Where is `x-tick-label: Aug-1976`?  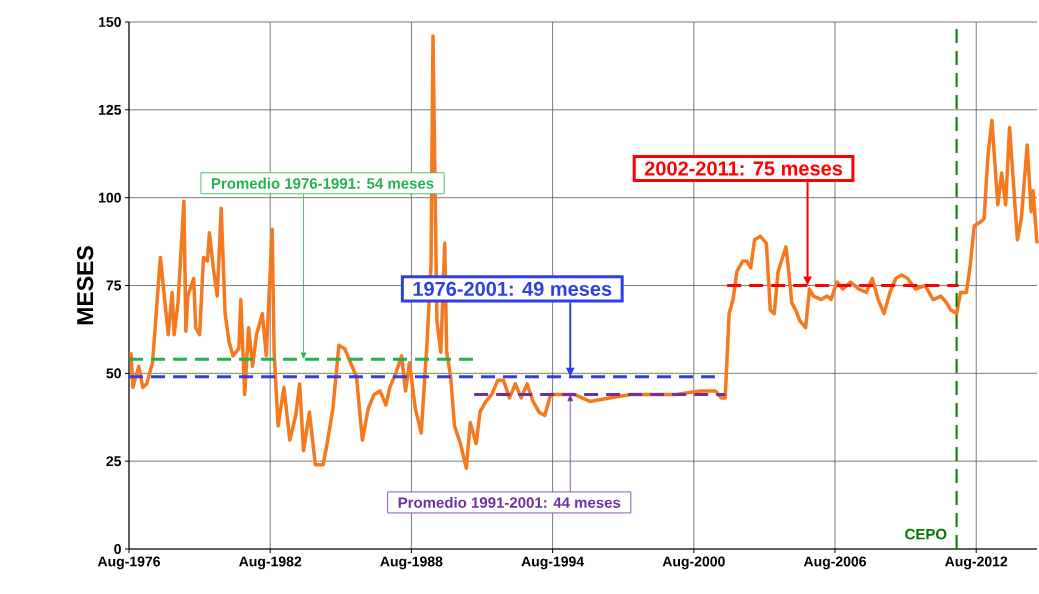 x-tick-label: Aug-1976 is located at coordinates (128, 563).